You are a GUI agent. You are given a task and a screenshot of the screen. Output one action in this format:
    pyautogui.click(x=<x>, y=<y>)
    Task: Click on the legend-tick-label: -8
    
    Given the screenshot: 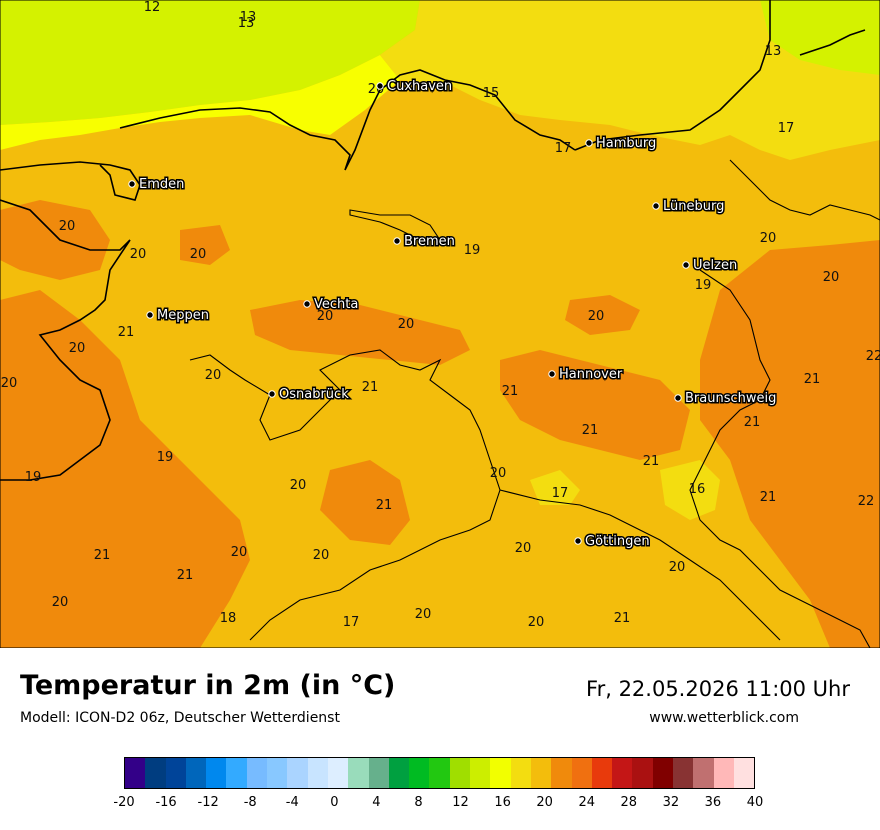 What is the action you would take?
    pyautogui.click(x=250, y=802)
    